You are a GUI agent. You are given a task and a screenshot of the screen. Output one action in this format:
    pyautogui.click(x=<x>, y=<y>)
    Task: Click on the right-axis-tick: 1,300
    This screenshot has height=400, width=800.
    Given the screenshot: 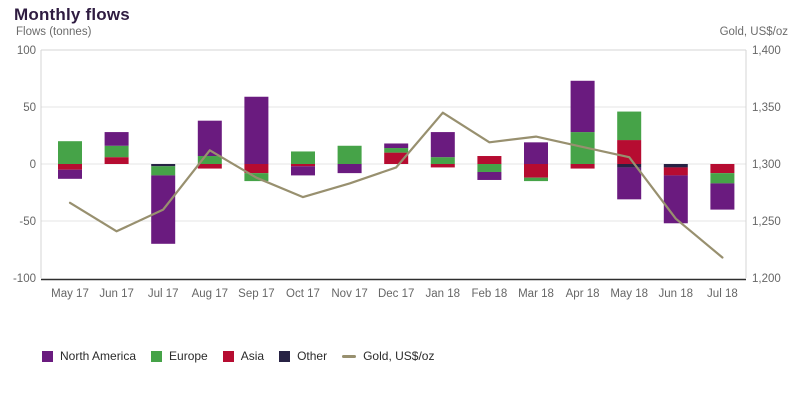 What is the action you would take?
    pyautogui.click(x=766, y=165)
    